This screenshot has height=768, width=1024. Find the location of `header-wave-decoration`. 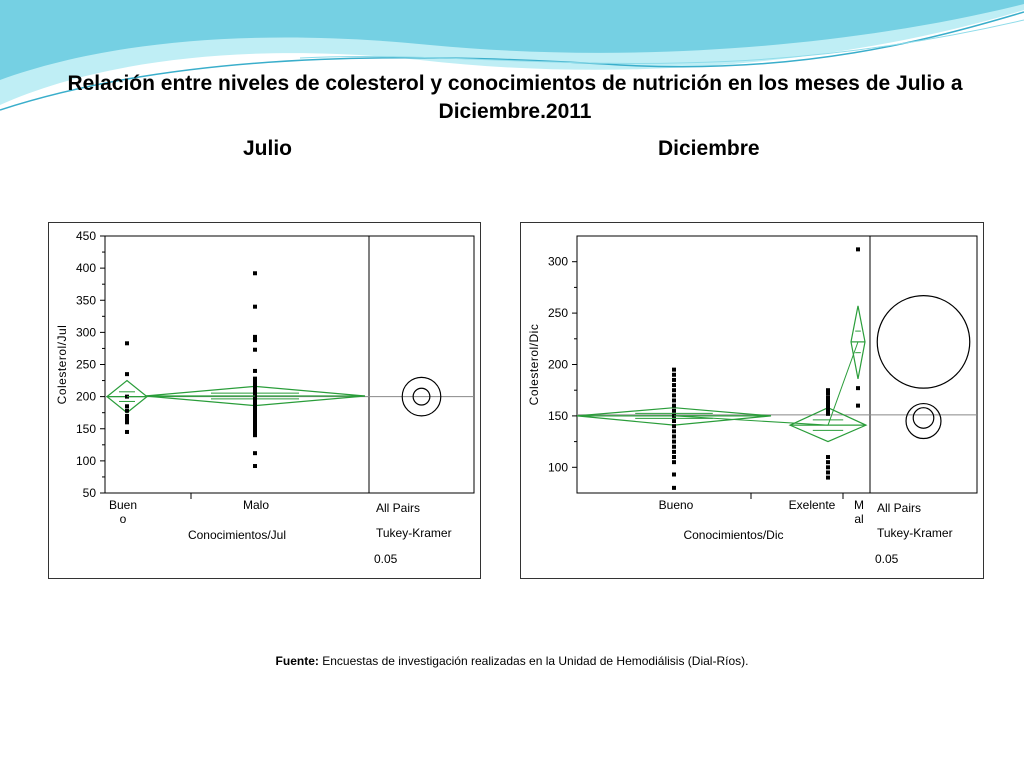

header-wave-decoration is located at coordinates (512, 55).